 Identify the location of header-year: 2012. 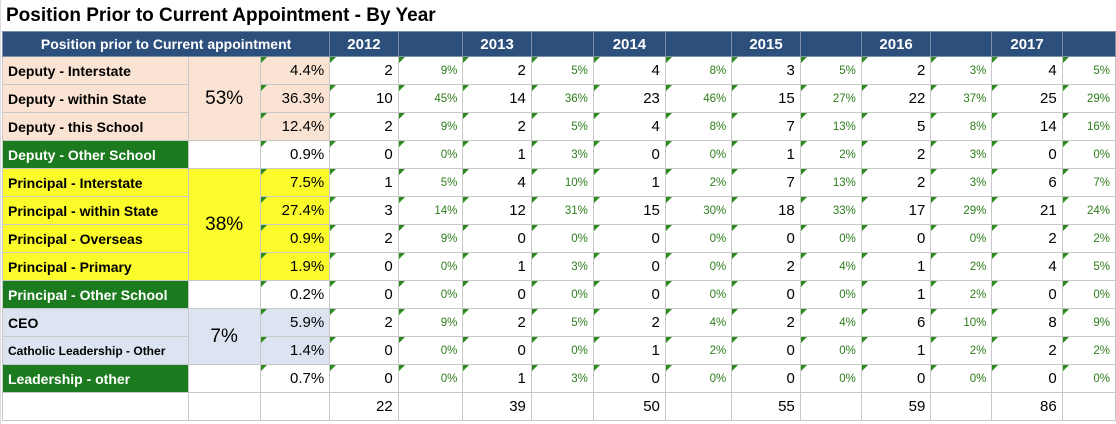
(364, 44).